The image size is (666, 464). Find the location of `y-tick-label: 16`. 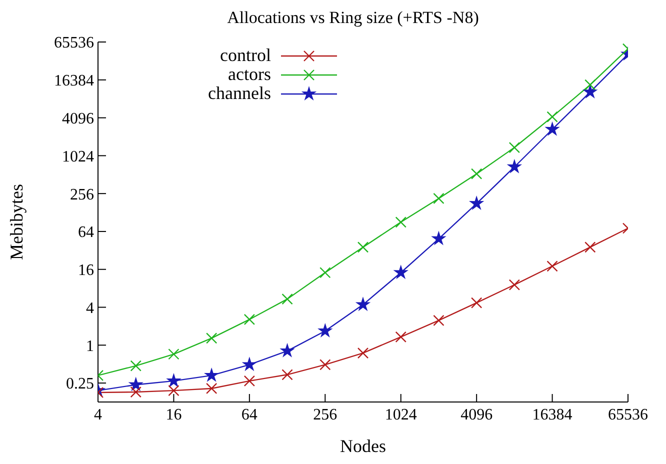

y-tick-label: 16 is located at coordinates (86, 271).